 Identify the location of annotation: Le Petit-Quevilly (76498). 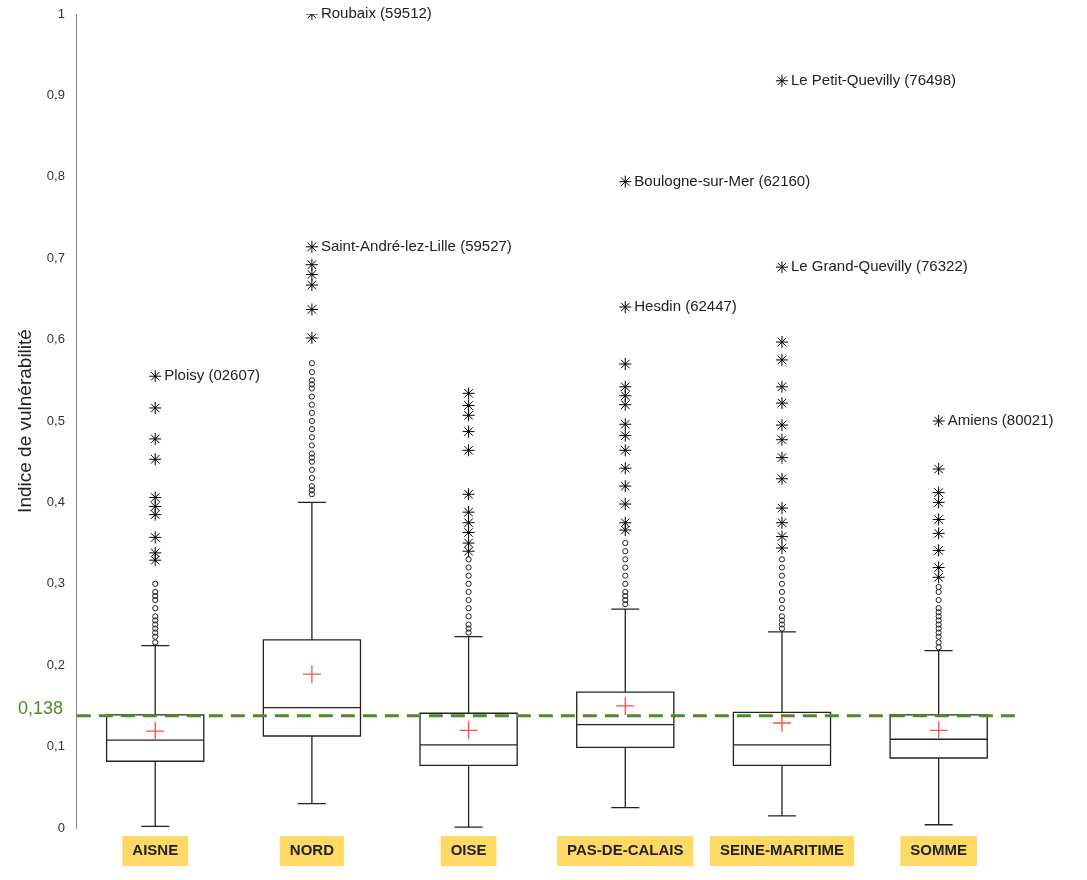
(873, 79).